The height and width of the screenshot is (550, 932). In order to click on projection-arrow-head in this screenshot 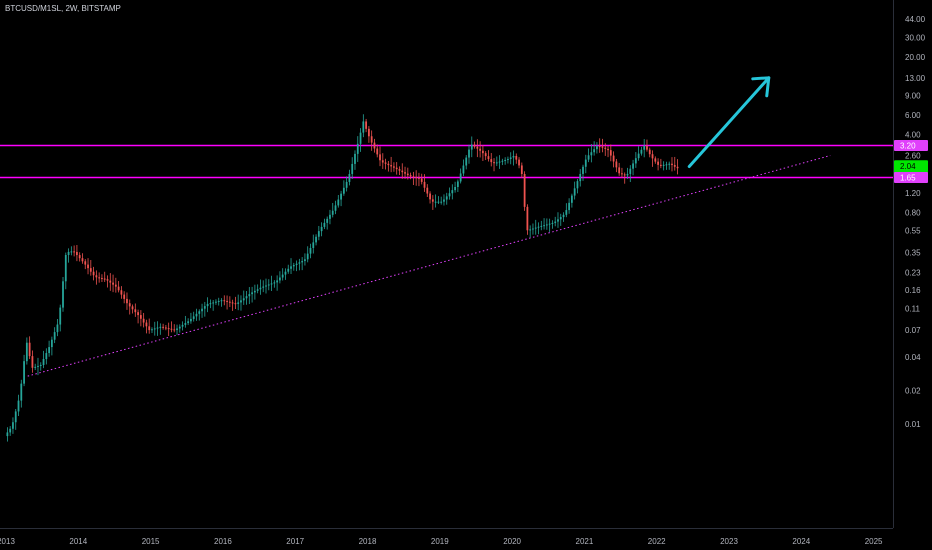, I will do `click(761, 87)`.